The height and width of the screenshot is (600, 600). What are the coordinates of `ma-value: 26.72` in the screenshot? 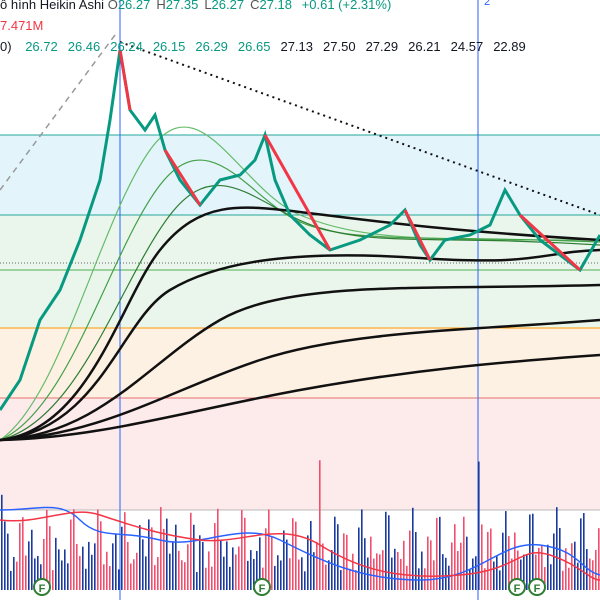 It's located at (41, 46).